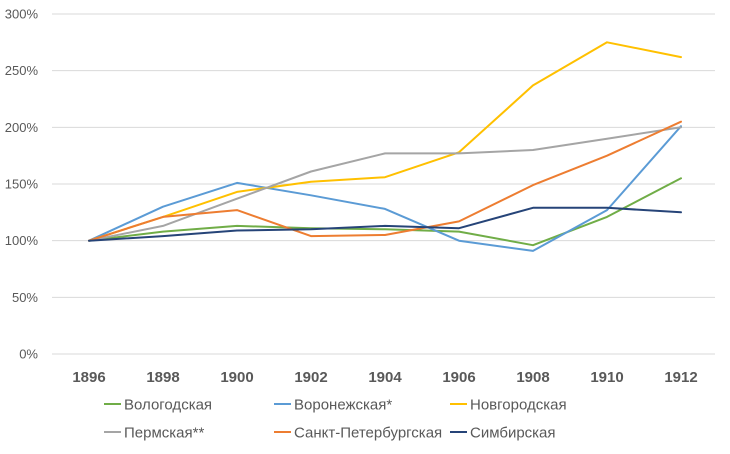 This screenshot has width=730, height=454. What do you see at coordinates (343, 405) in the screenshot?
I see `legend-label: Воронежская*` at bounding box center [343, 405].